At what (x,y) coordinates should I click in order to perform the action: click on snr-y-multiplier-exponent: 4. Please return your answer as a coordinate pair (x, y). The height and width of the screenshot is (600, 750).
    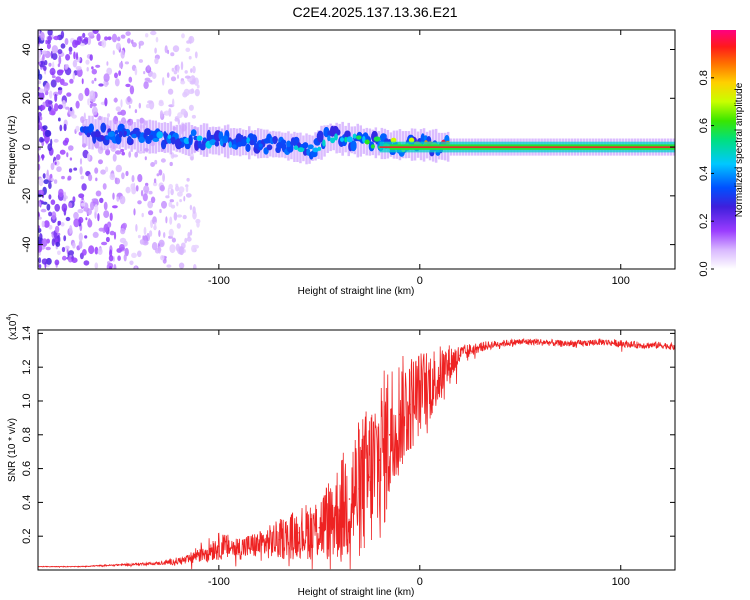
    Looking at the image, I should click on (9, 319).